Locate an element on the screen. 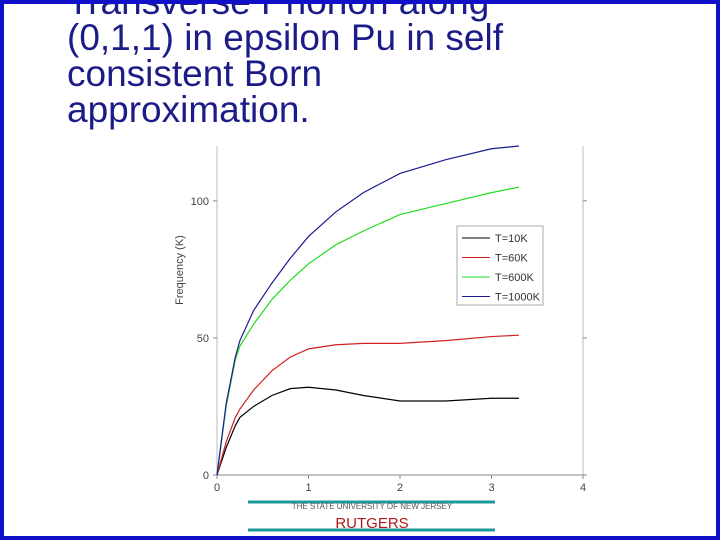 The width and height of the screenshot is (720, 540). legend is located at coordinates (500, 265).